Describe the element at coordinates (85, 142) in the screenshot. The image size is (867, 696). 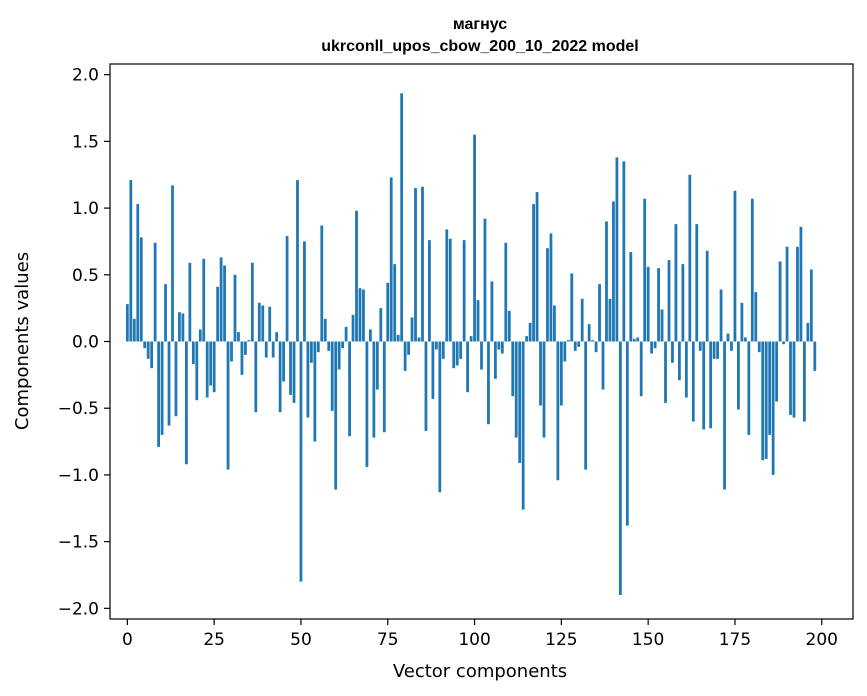
I see `y-tick-label: 1.5` at that location.